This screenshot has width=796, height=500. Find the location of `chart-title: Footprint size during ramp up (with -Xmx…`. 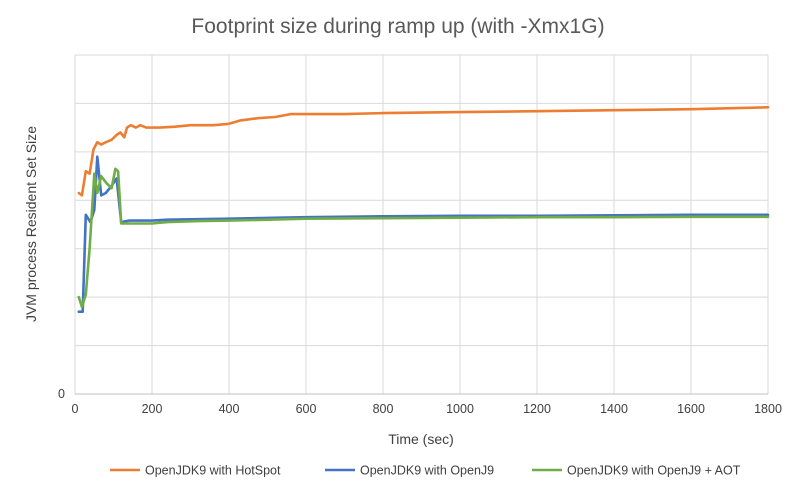

chart-title: Footprint size during ramp up (with -Xmx… is located at coordinates (397, 26).